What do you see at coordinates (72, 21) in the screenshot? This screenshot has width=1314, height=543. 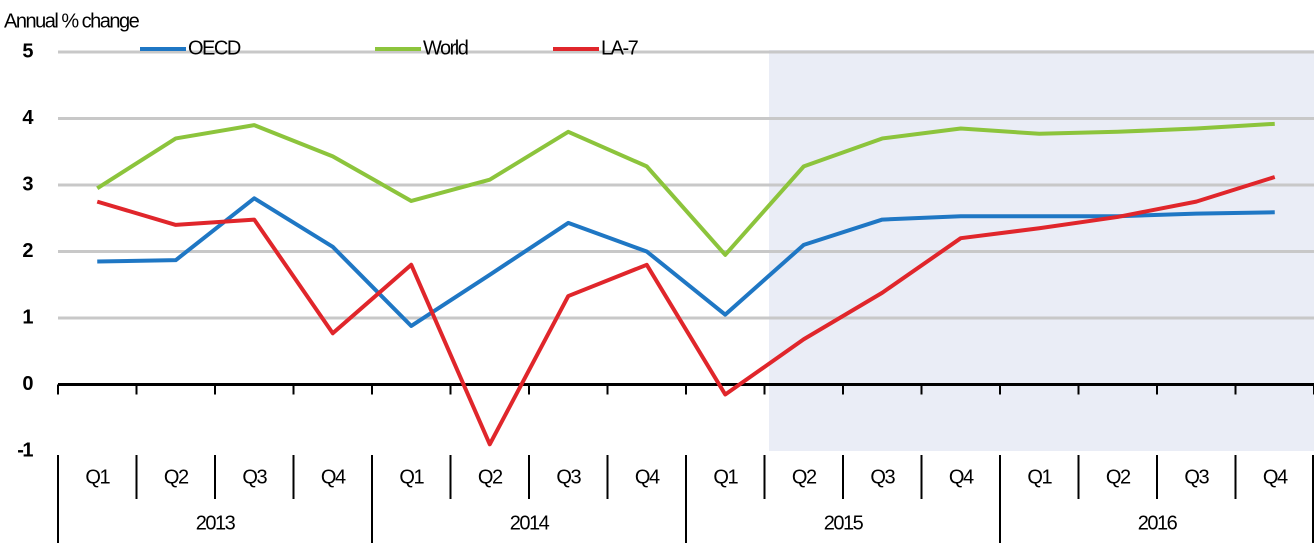 I see `y-axis-label: Annual % change` at bounding box center [72, 21].